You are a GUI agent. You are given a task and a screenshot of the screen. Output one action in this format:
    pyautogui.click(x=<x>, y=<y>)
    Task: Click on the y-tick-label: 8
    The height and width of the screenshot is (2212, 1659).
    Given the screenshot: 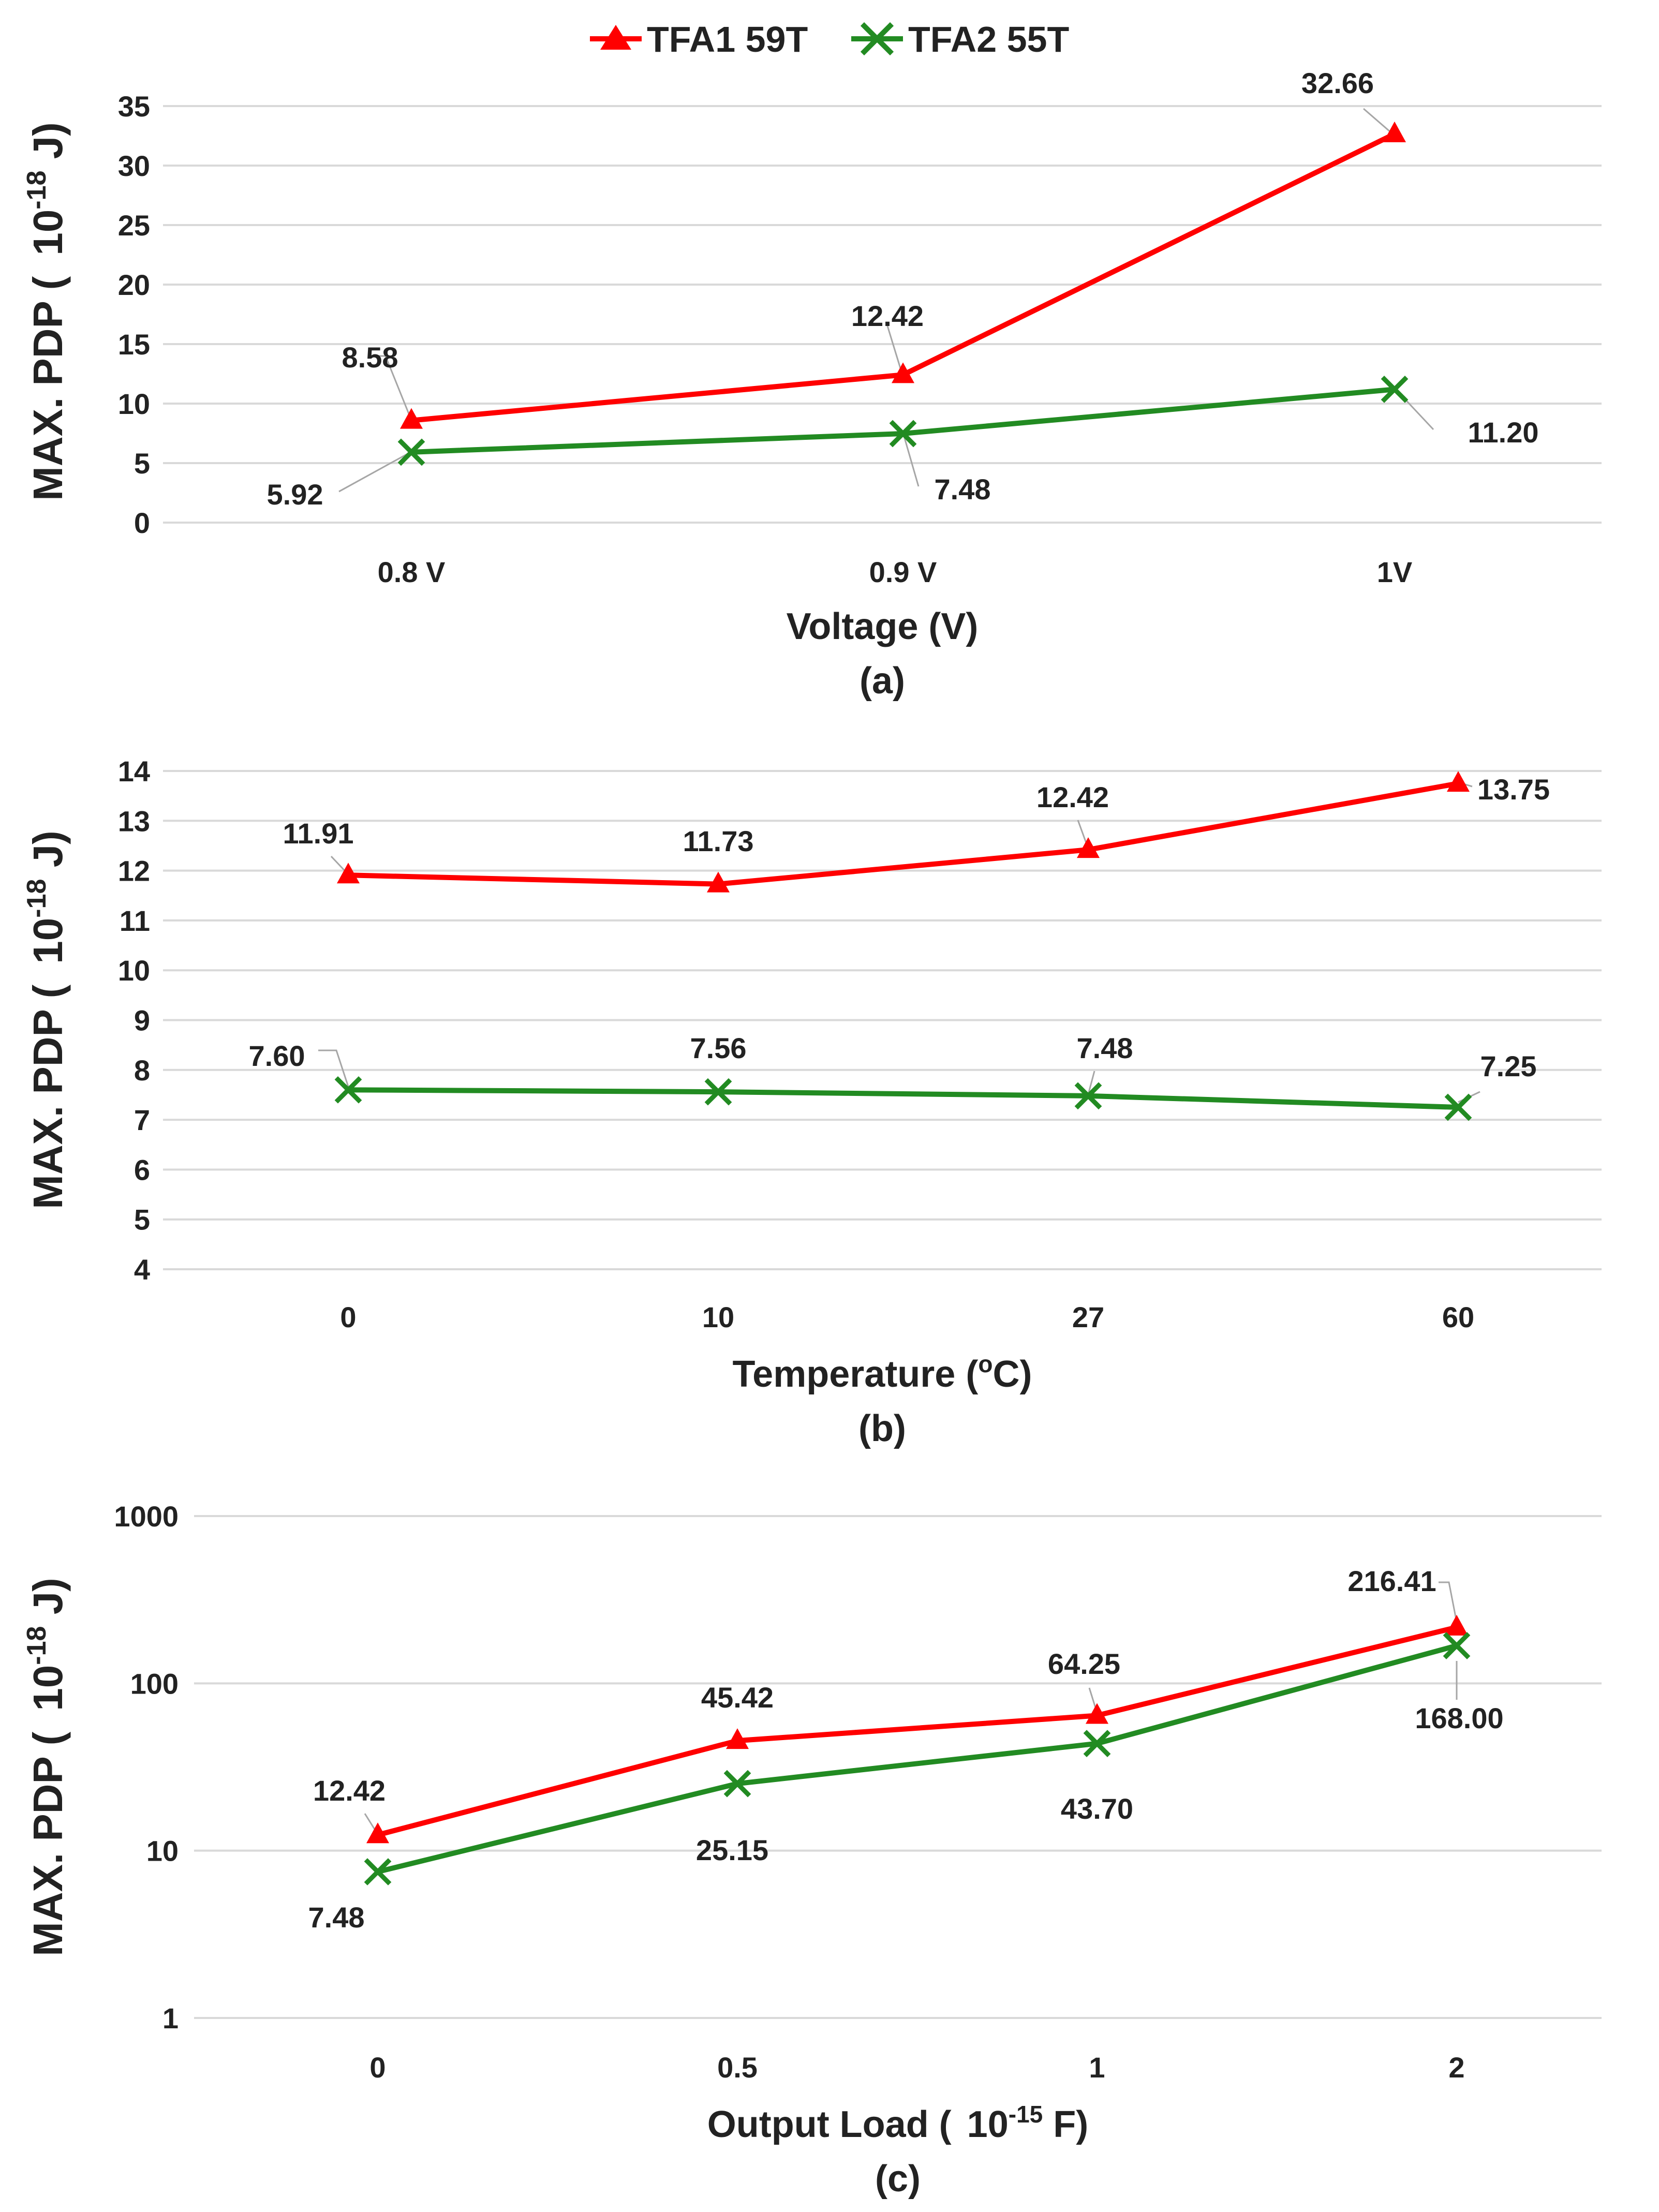 What is the action you would take?
    pyautogui.click(x=142, y=1070)
    